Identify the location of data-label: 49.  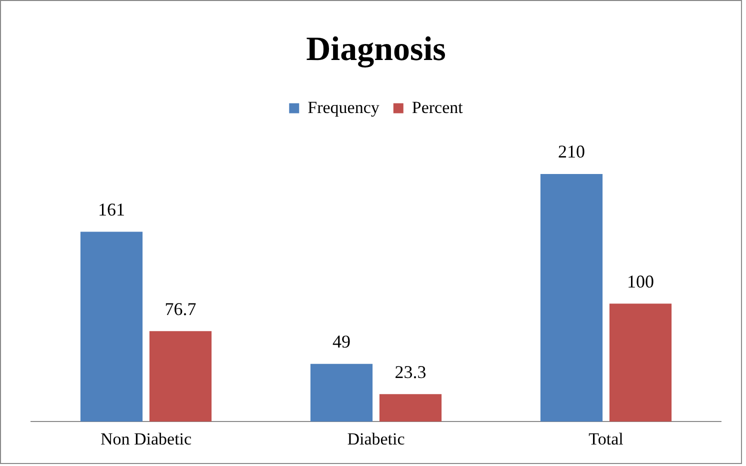
(341, 342).